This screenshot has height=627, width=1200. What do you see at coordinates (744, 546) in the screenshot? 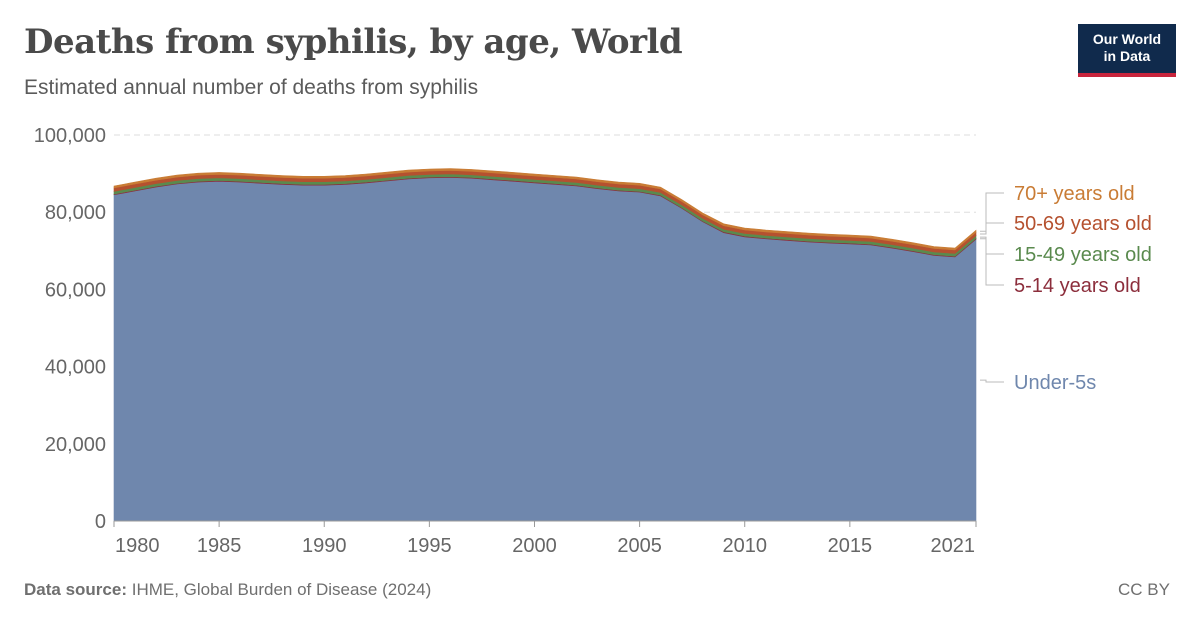
I see `x-tick-label: 2010` at bounding box center [744, 546].